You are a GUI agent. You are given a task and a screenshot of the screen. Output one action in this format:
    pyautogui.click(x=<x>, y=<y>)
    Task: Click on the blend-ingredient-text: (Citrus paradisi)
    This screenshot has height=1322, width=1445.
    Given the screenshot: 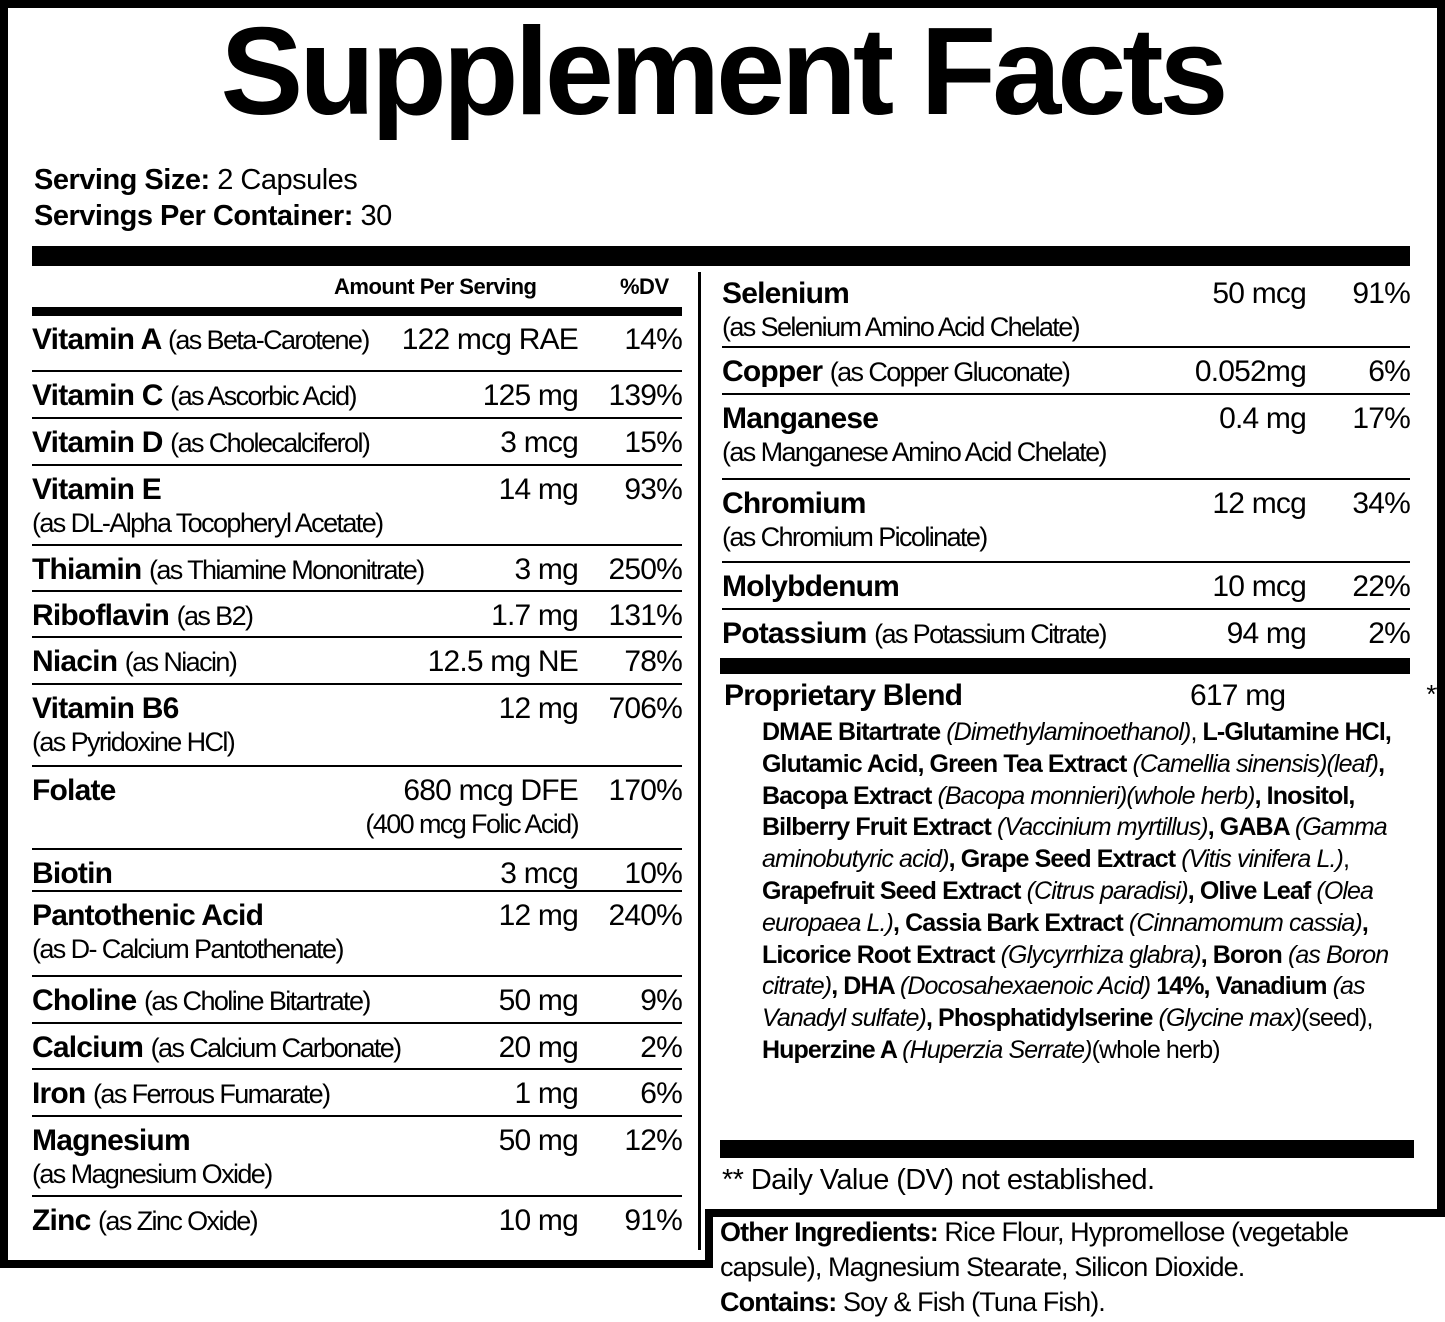 What is the action you would take?
    pyautogui.click(x=1107, y=890)
    